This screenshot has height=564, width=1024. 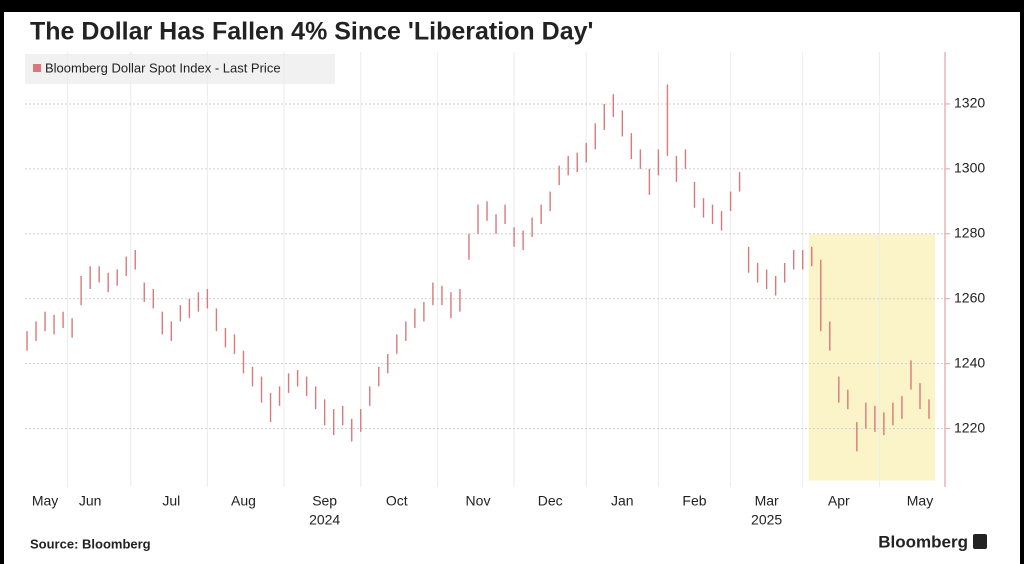 What do you see at coordinates (969, 103) in the screenshot?
I see `y-tick-label: 1320` at bounding box center [969, 103].